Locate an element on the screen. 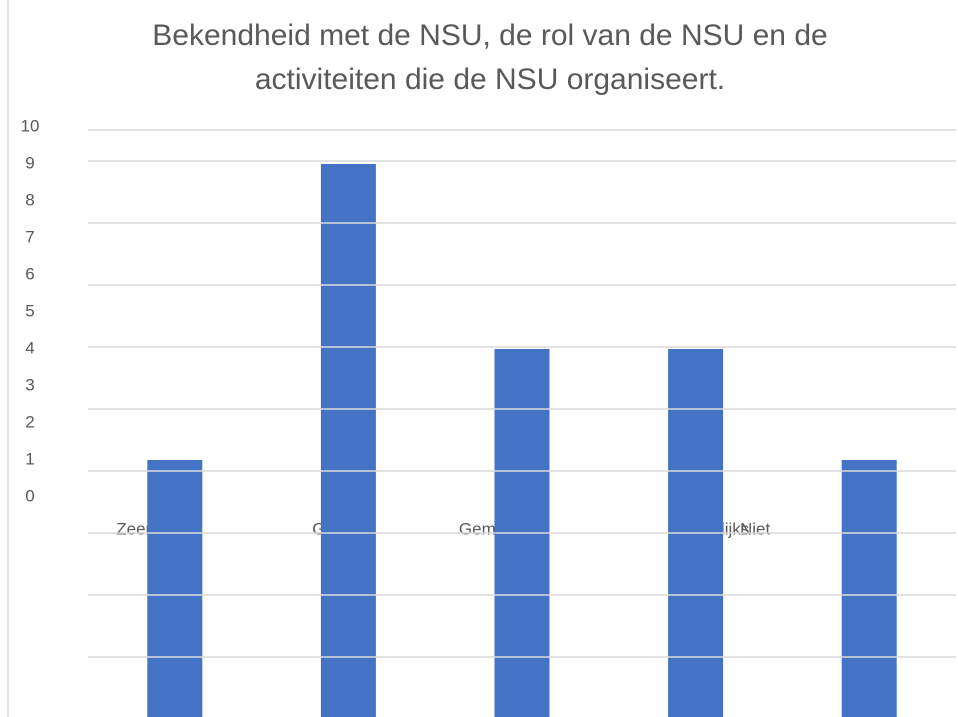 The width and height of the screenshot is (958, 717). y-tick-label: 3 is located at coordinates (29, 384).